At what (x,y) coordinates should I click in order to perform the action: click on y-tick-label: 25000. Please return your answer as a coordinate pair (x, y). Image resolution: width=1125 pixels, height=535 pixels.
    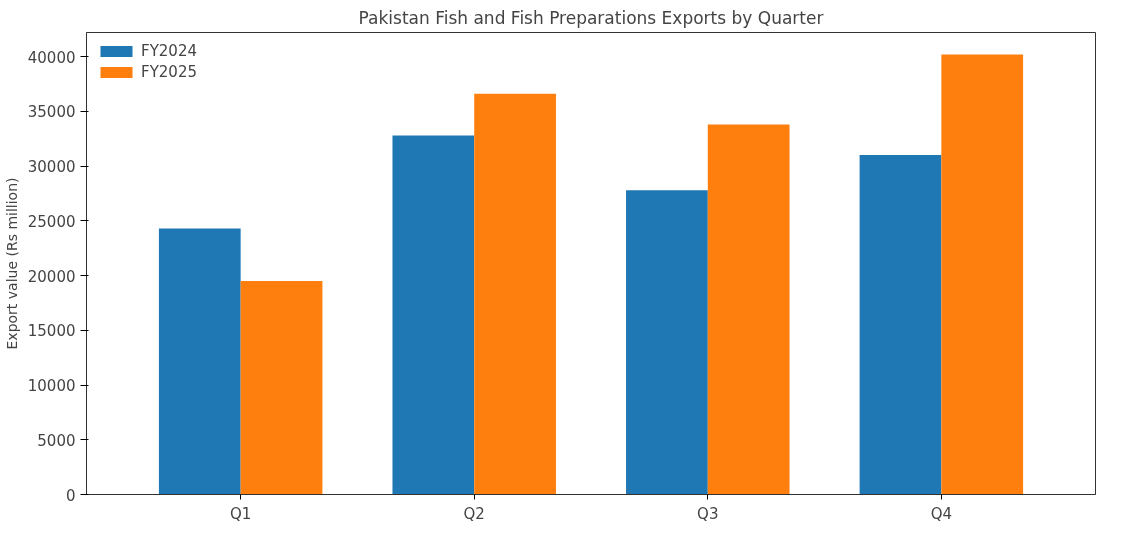
    Looking at the image, I should click on (51, 221).